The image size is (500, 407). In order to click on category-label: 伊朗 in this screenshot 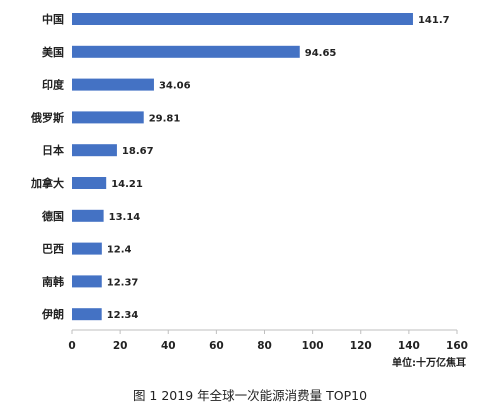, I will do `click(52, 314)`.